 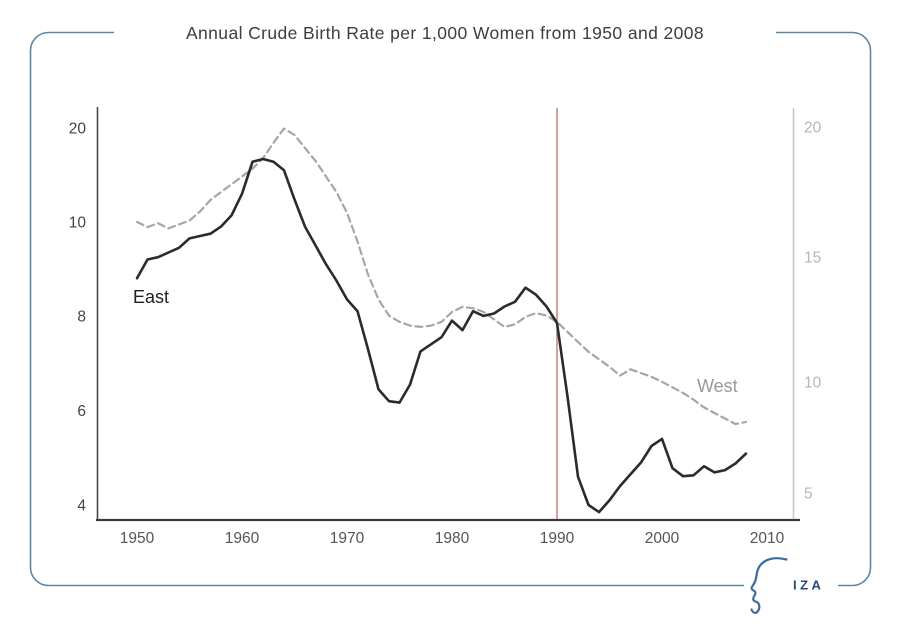 What do you see at coordinates (78, 222) in the screenshot?
I see `y-left-tick-10: 10` at bounding box center [78, 222].